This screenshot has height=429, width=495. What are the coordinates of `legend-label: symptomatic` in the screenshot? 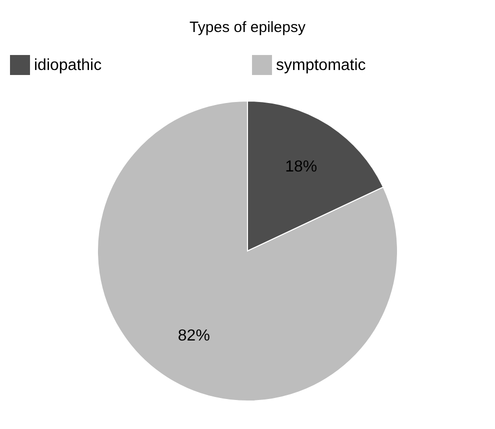 It's located at (321, 65).